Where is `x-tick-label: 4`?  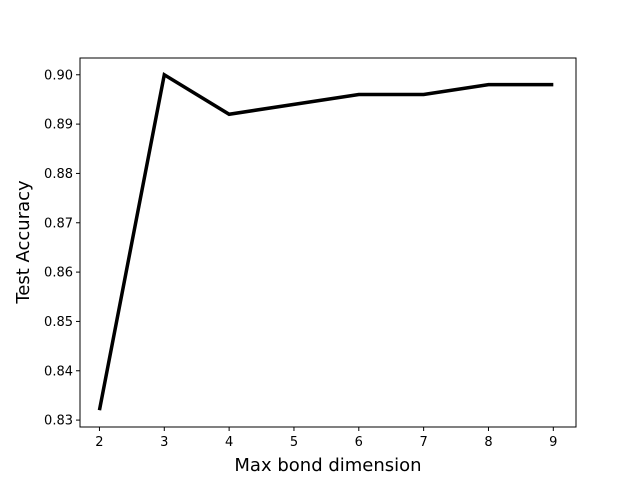 x-tick-label: 4 is located at coordinates (229, 442).